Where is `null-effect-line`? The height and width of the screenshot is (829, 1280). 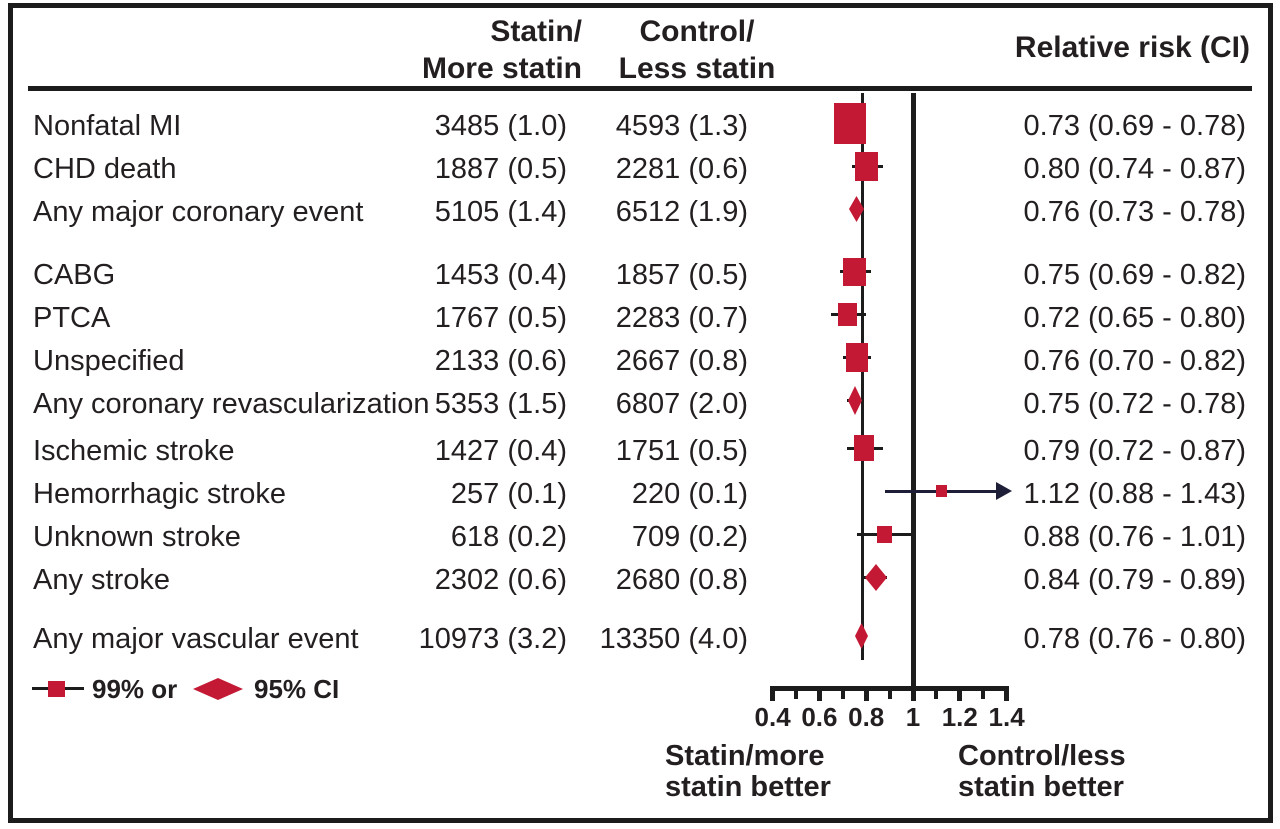
null-effect-line is located at coordinates (913, 390).